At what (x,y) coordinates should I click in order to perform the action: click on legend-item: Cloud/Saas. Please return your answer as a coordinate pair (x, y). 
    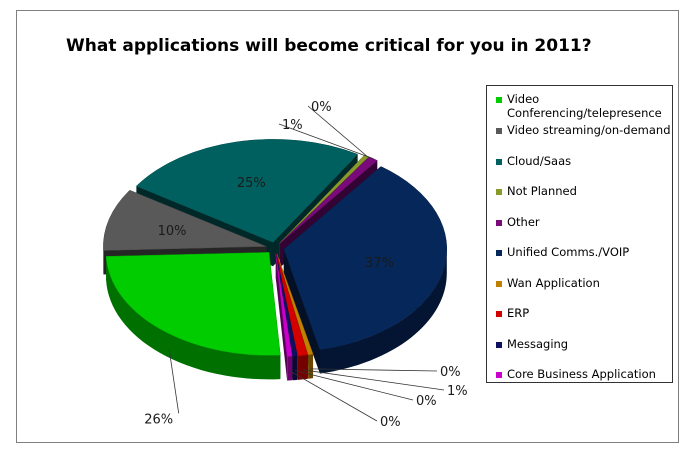
    Looking at the image, I should click on (584, 161).